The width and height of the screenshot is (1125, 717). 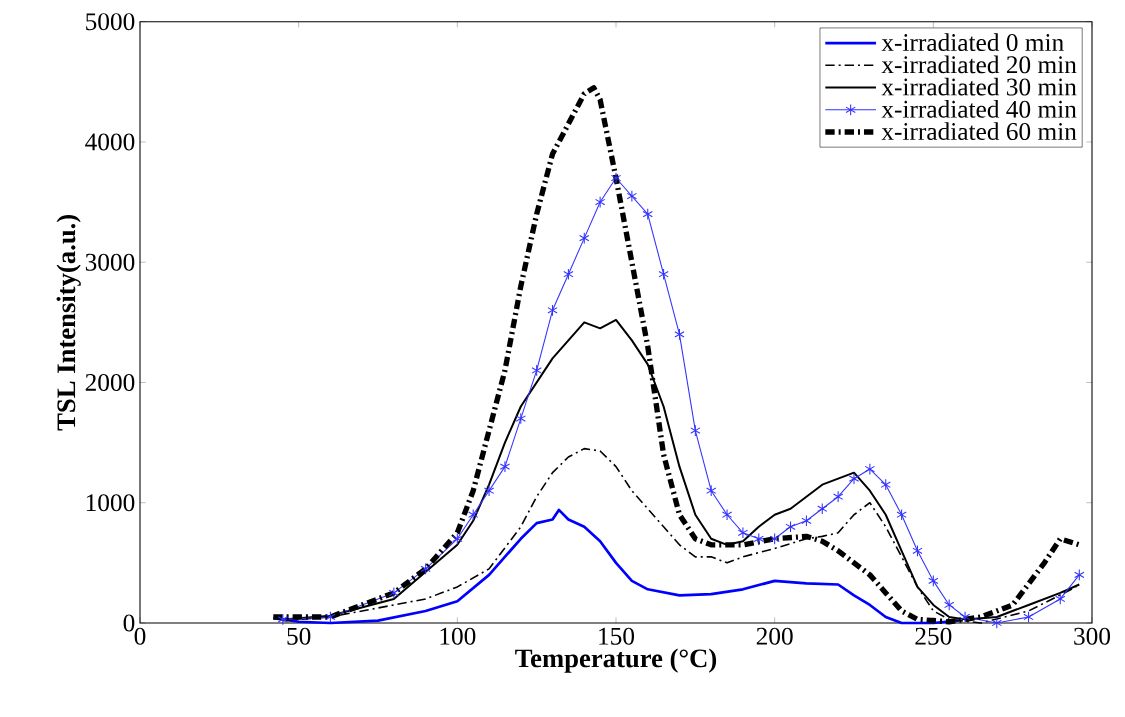 I want to click on y-tick-label: 2000, so click(x=110, y=382).